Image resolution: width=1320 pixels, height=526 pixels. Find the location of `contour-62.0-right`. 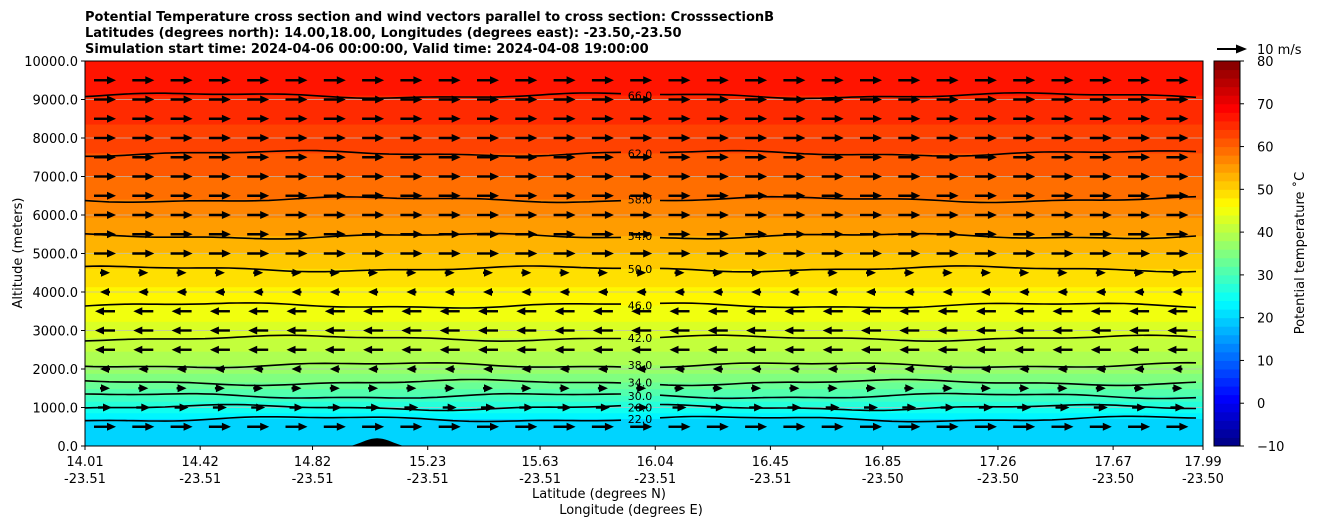

contour-62.0-right is located at coordinates (928, 153).